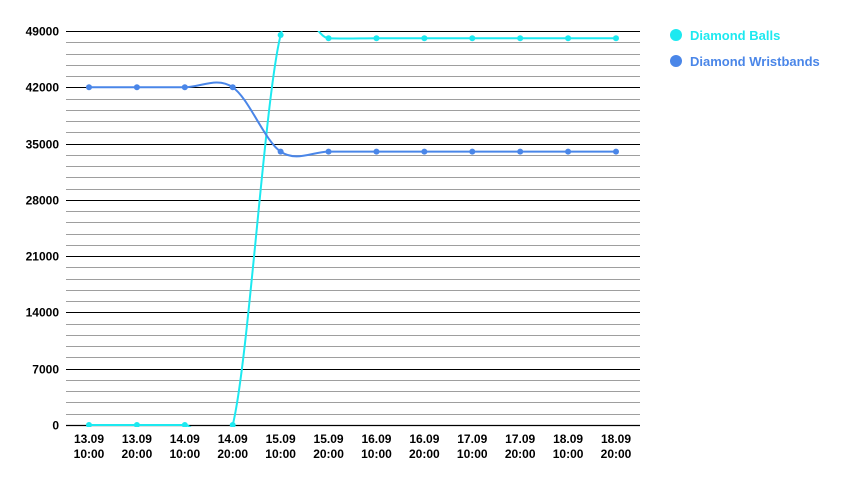 The height and width of the screenshot is (484, 858). Describe the element at coordinates (424, 446) in the screenshot. I see `x-tick-label: 16.09 20:00` at that location.